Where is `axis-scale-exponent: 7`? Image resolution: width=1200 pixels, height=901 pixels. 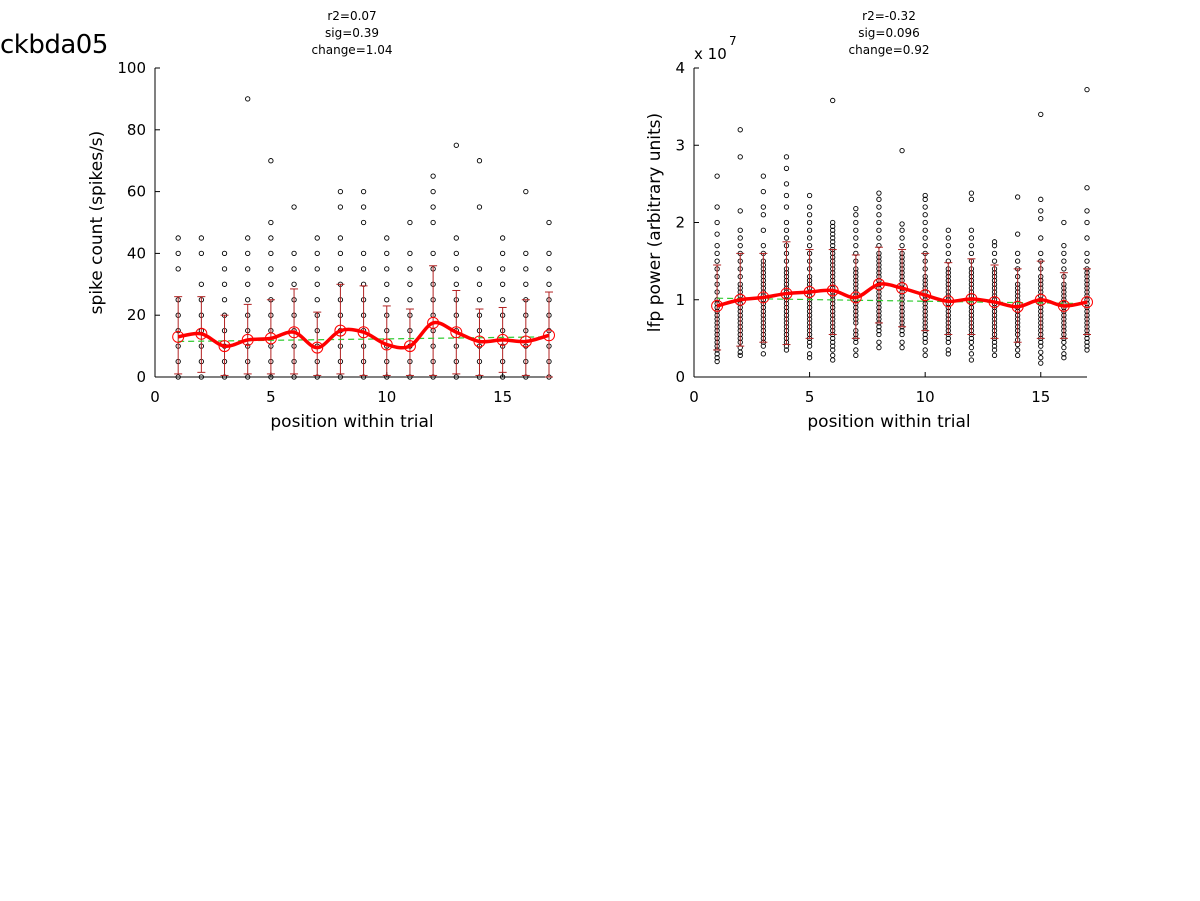 axis-scale-exponent: 7 is located at coordinates (733, 41).